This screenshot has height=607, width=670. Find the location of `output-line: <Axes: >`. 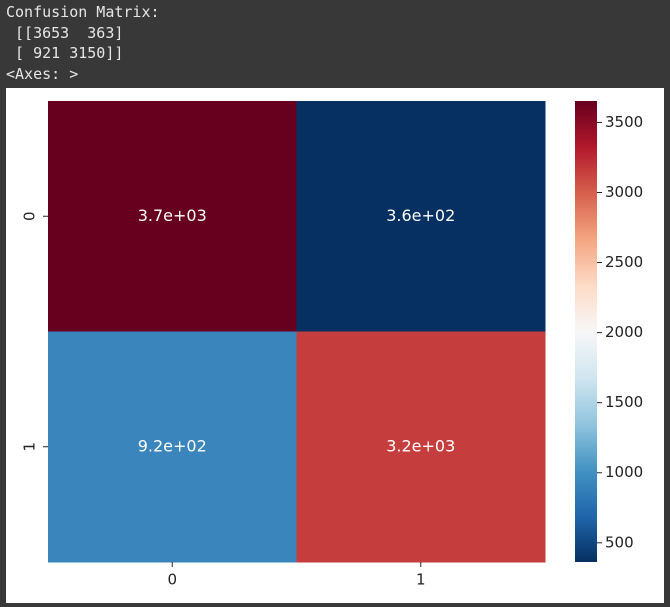

output-line: <Axes: > is located at coordinates (42, 73).